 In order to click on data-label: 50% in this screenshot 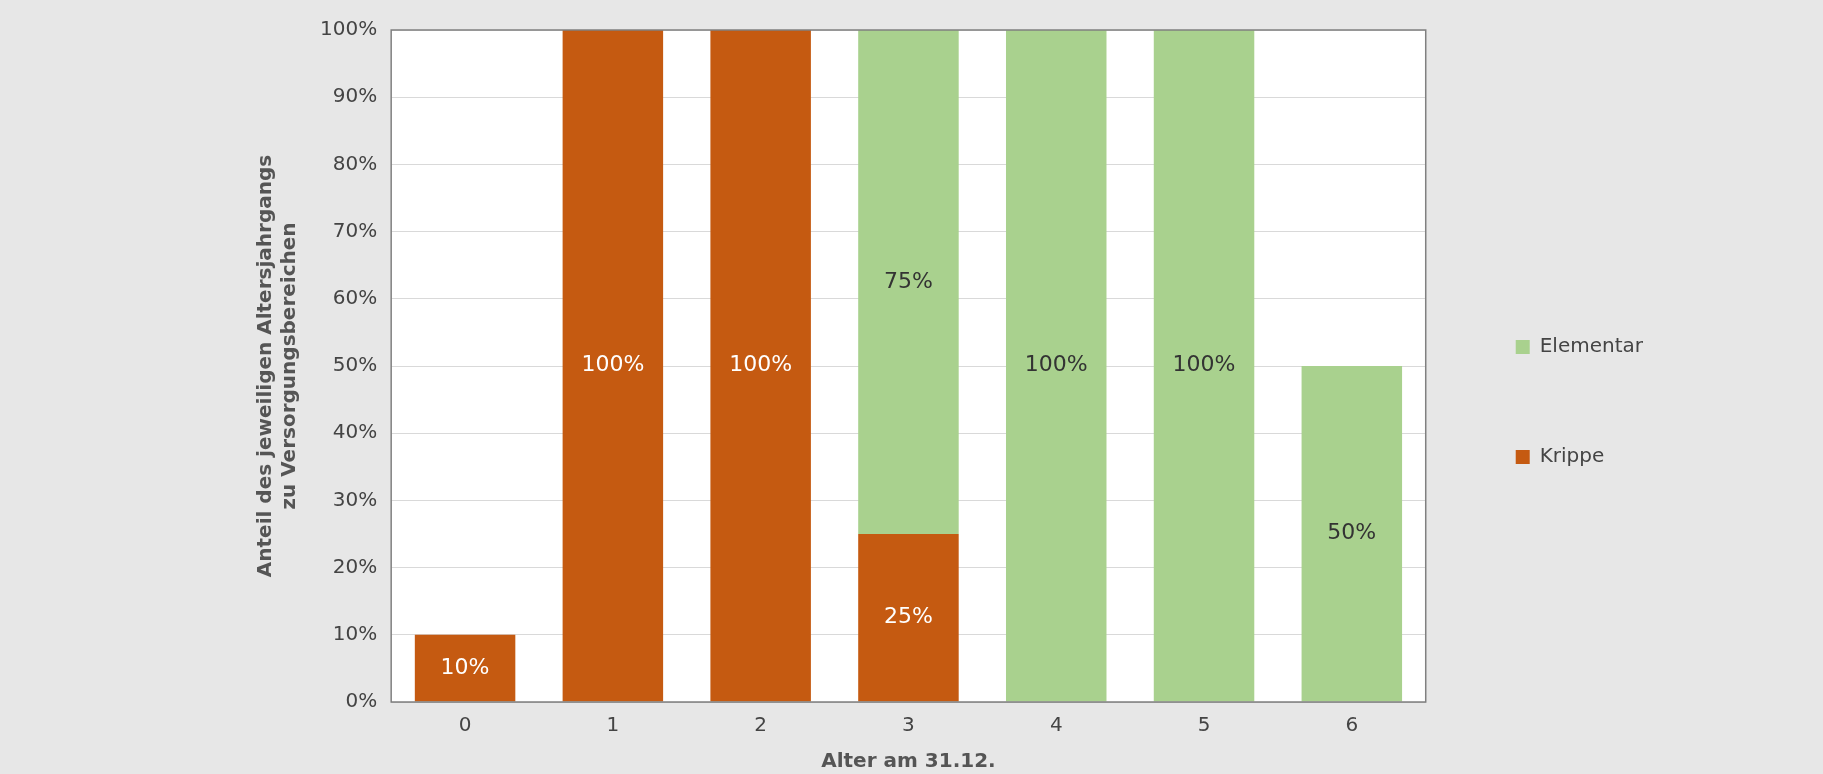, I will do `click(1352, 532)`.